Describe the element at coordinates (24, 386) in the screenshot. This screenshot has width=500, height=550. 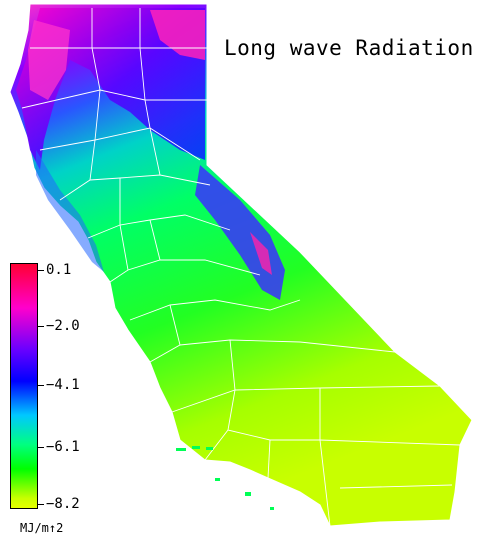
I see `color-legend-bar` at that location.